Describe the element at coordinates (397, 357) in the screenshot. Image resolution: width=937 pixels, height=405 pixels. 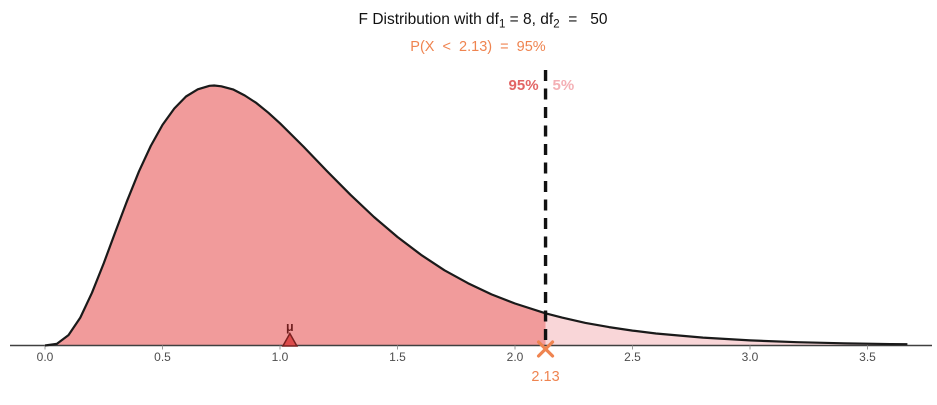
I see `x-axis-tick-label: 1.5` at that location.